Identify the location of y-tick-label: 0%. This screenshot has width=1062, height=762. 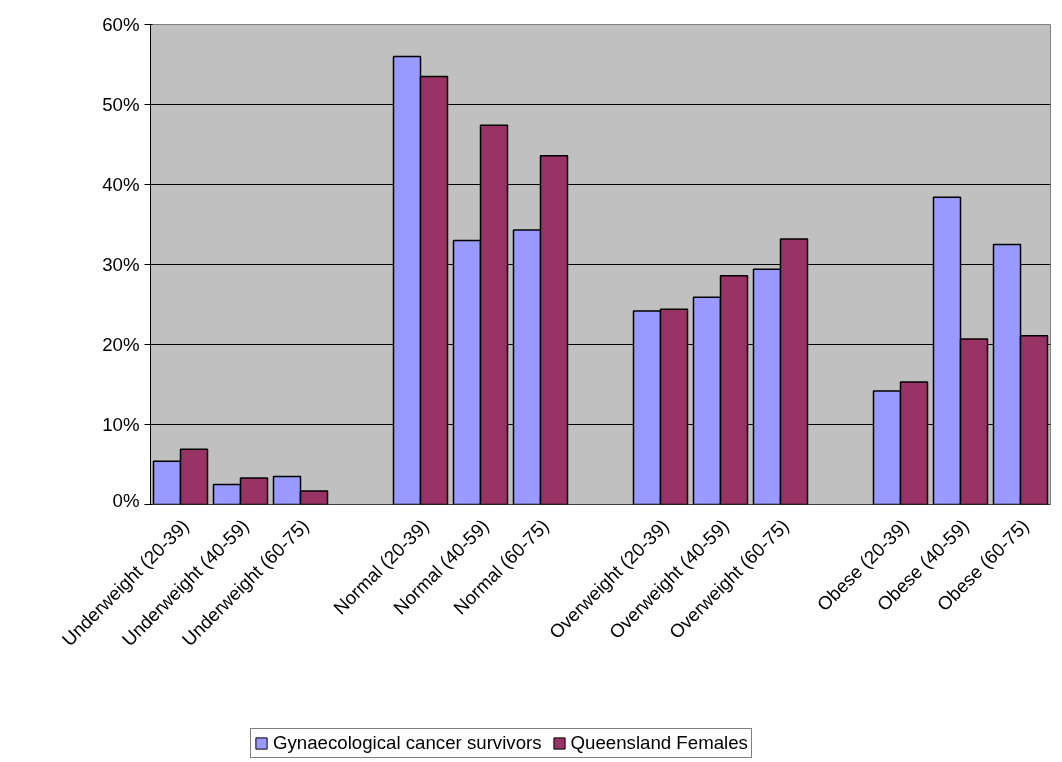
(126, 500).